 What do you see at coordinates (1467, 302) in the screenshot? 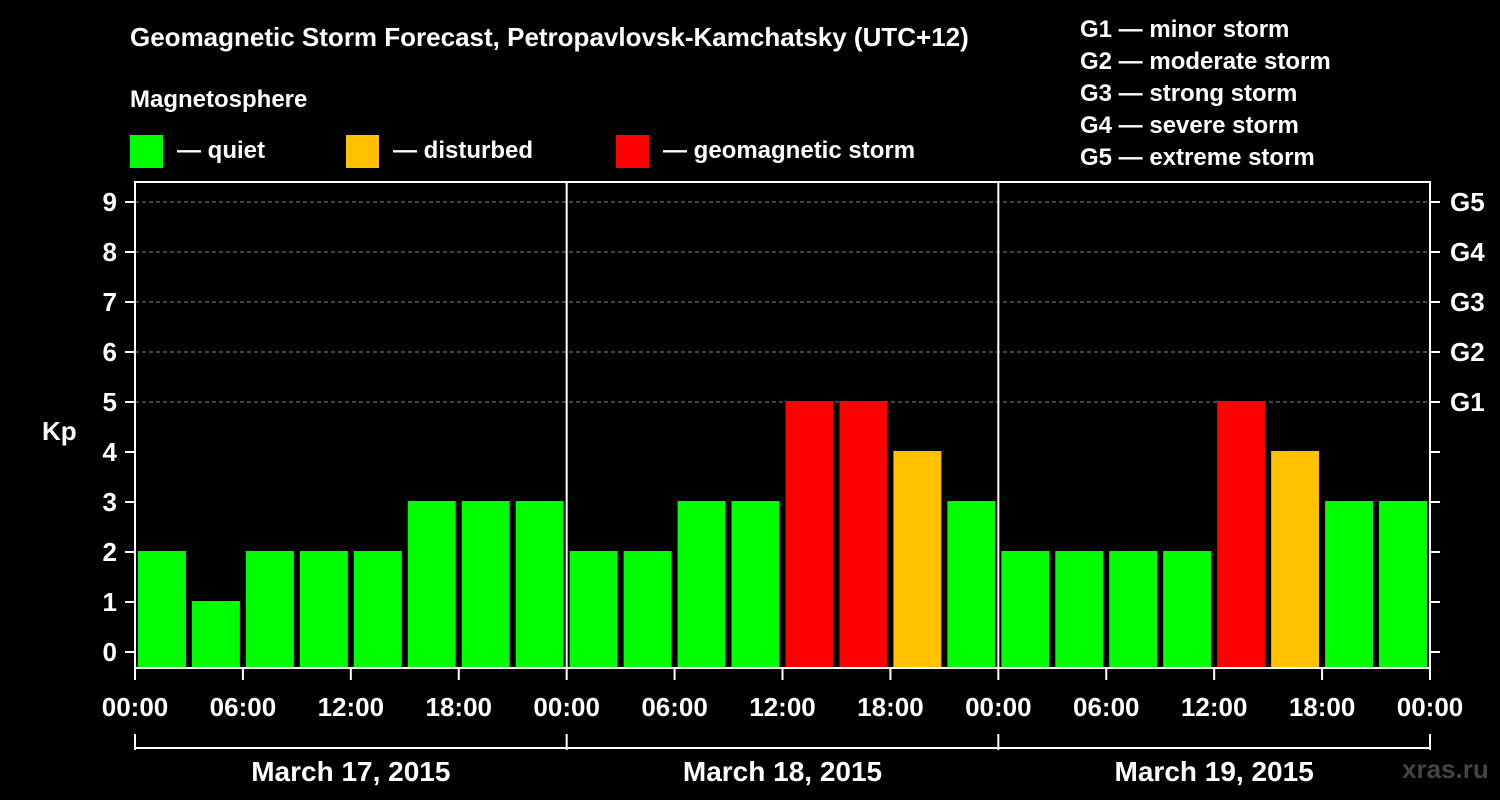
I see `right-axis-label-g3: G3` at bounding box center [1467, 302].